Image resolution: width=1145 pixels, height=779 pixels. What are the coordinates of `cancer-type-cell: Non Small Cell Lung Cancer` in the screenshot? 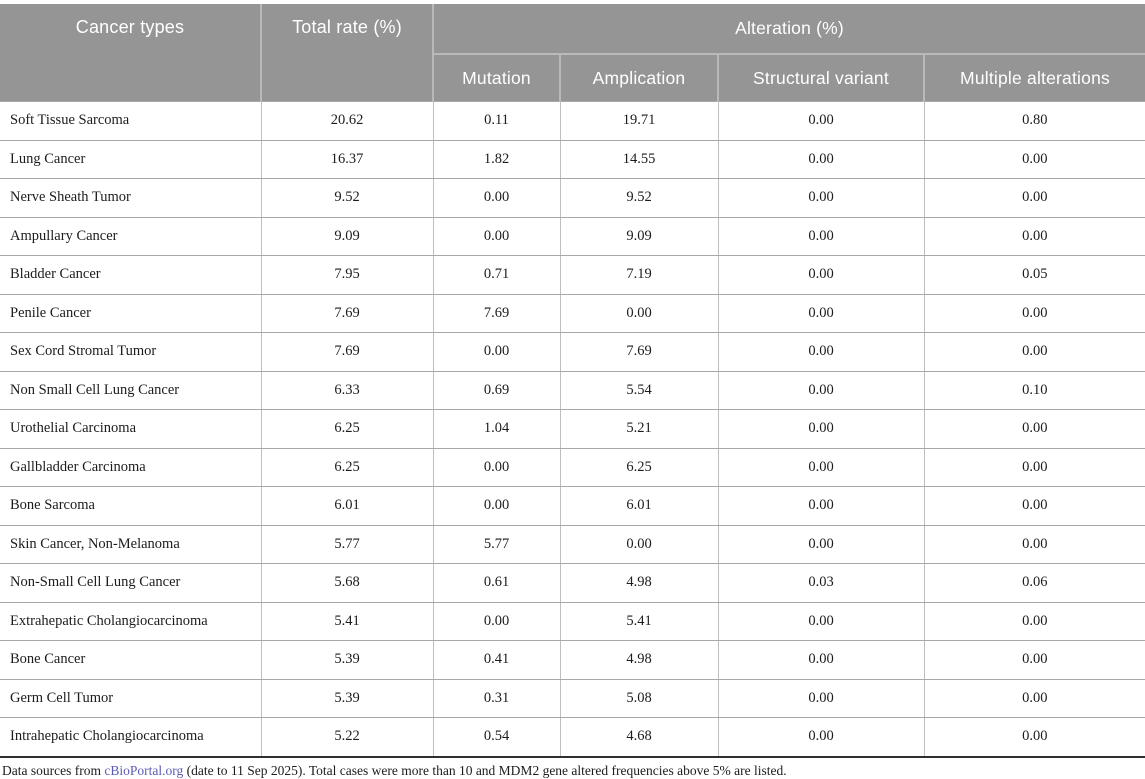 It's located at (130, 390).